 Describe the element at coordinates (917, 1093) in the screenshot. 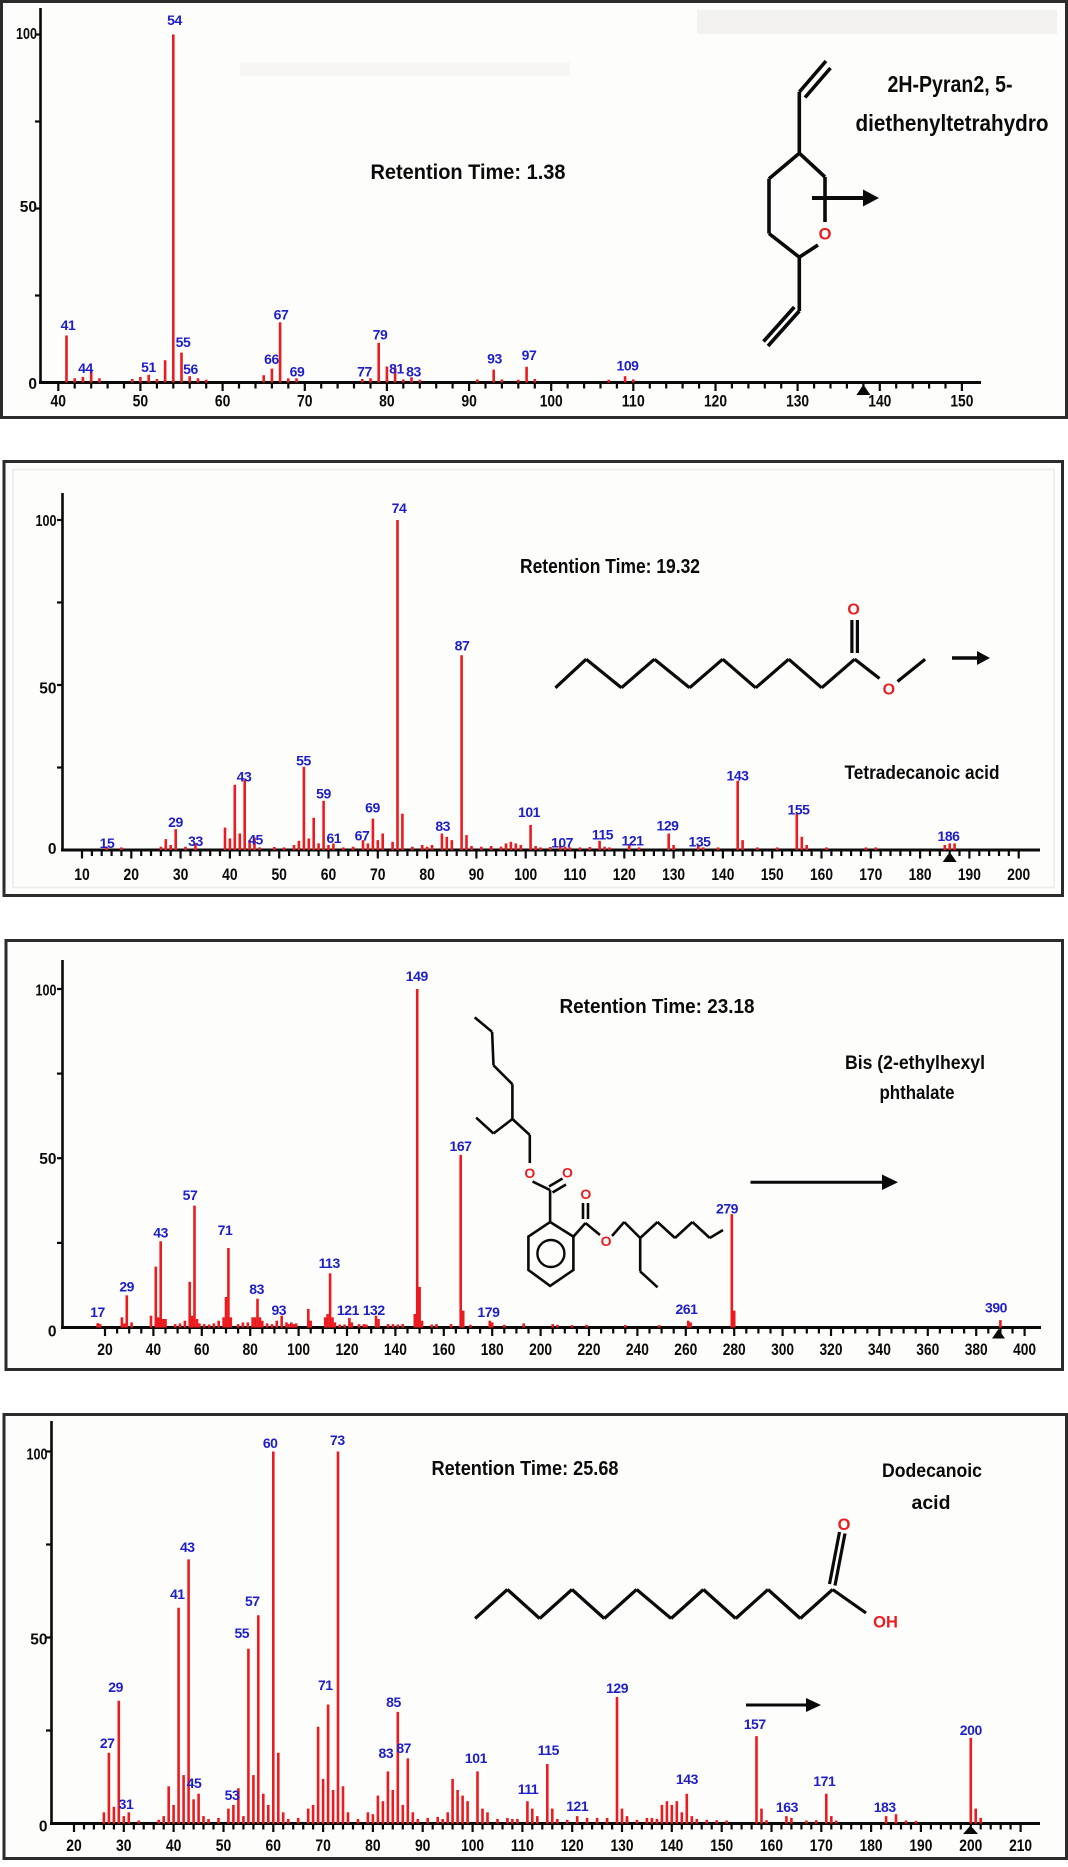

I see `svg-text: phthalate` at that location.